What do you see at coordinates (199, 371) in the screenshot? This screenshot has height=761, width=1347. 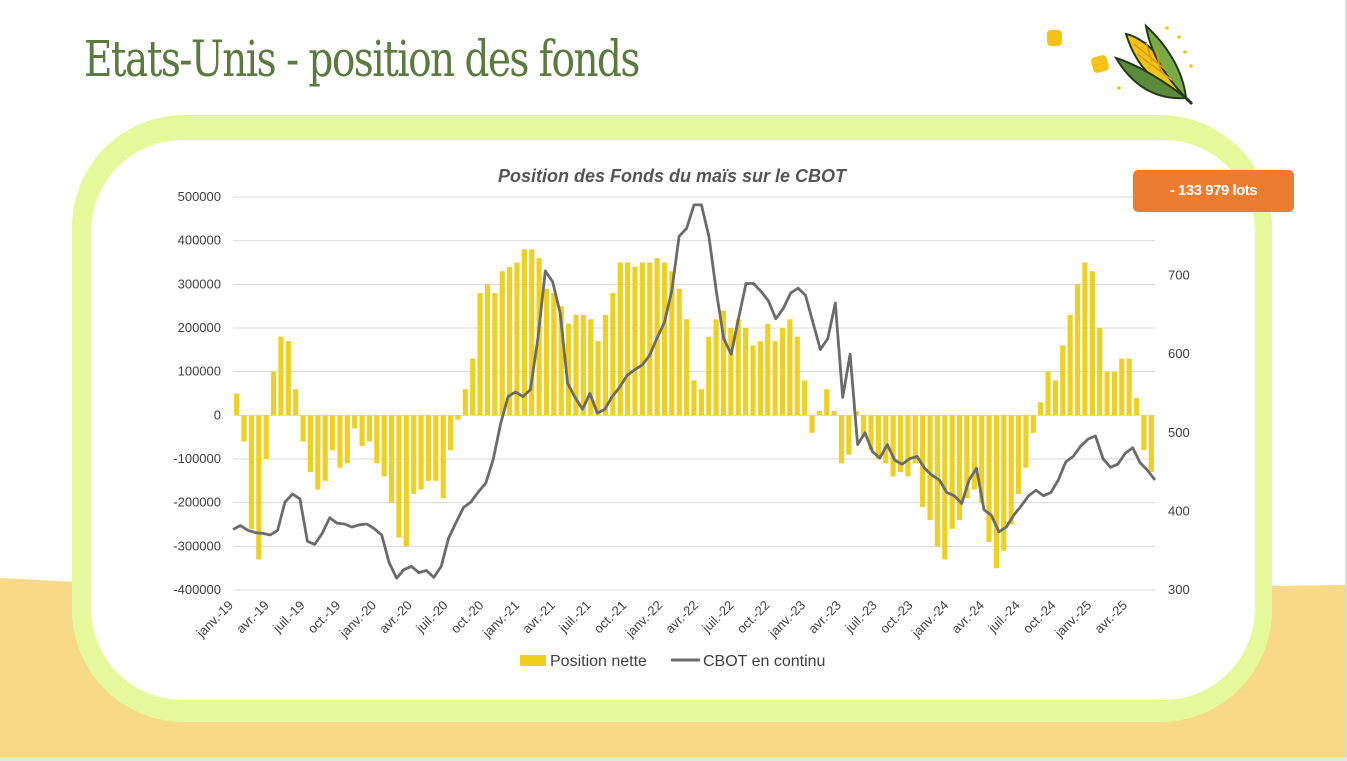 I see `y-left-tick-label: 100000` at bounding box center [199, 371].